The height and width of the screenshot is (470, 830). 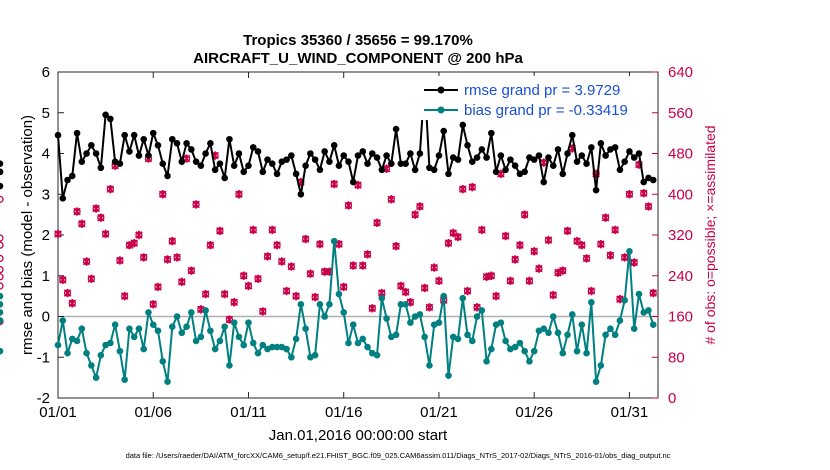 I want to click on legend-bias-label: bias grand pr = -0.33419, so click(x=546, y=110).